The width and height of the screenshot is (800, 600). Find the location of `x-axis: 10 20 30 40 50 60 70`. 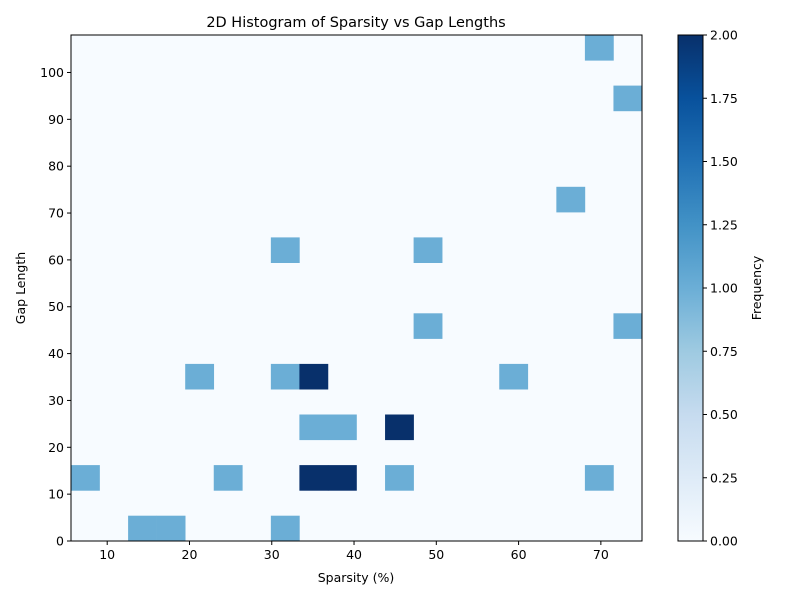

x-axis: 10 20 30 40 50 60 70 is located at coordinates (354, 551).